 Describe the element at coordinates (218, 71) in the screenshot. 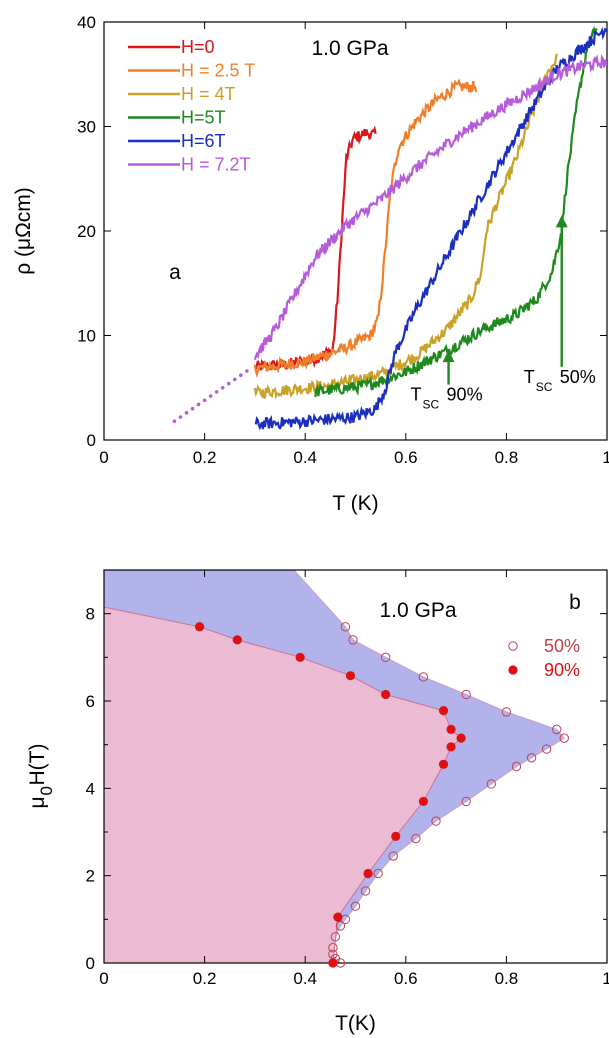

I see `panel-a-legend-label: H = 2.5 T` at that location.